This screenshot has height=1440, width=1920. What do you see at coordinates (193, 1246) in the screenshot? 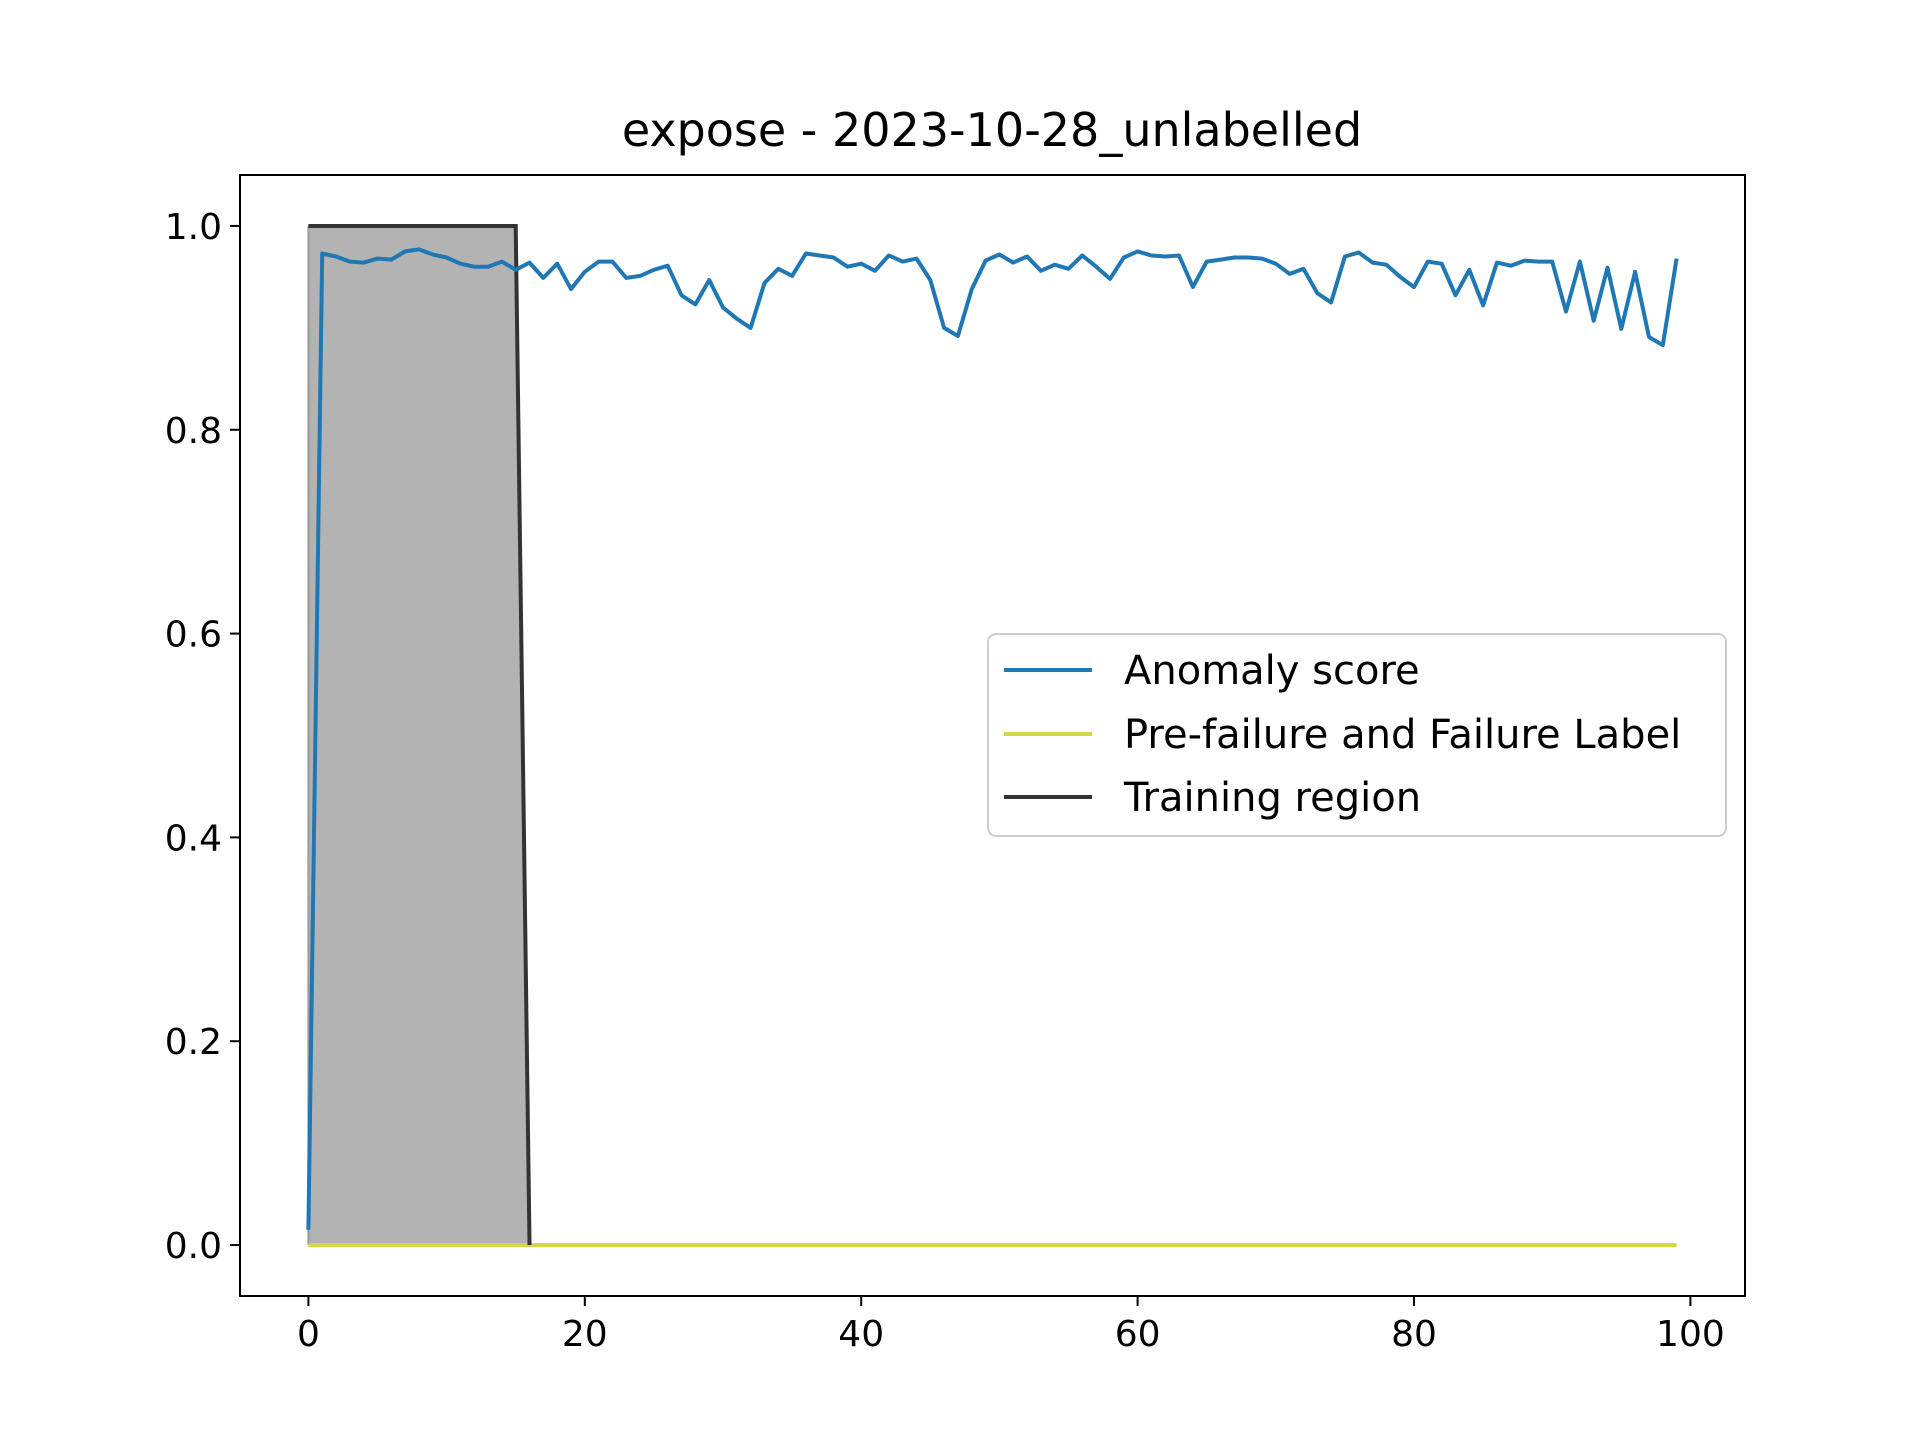
I see `y-tick-label: 0.0` at bounding box center [193, 1246].